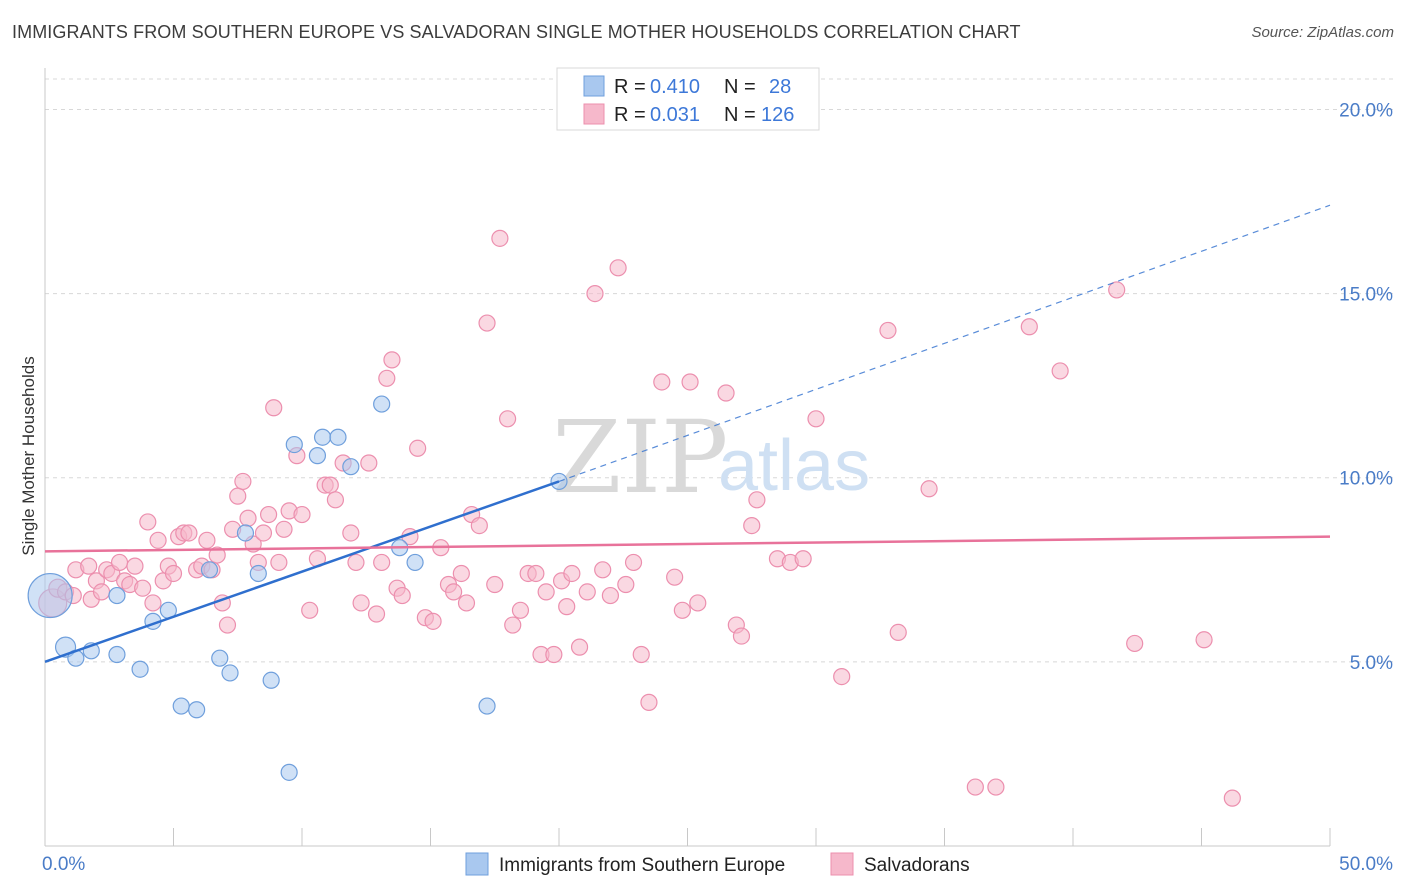 This screenshot has height=892, width=1406. What do you see at coordinates (688, 99) in the screenshot?
I see `legend: R = 0.410 N = 28 R = 0.031 N = 126` at bounding box center [688, 99].